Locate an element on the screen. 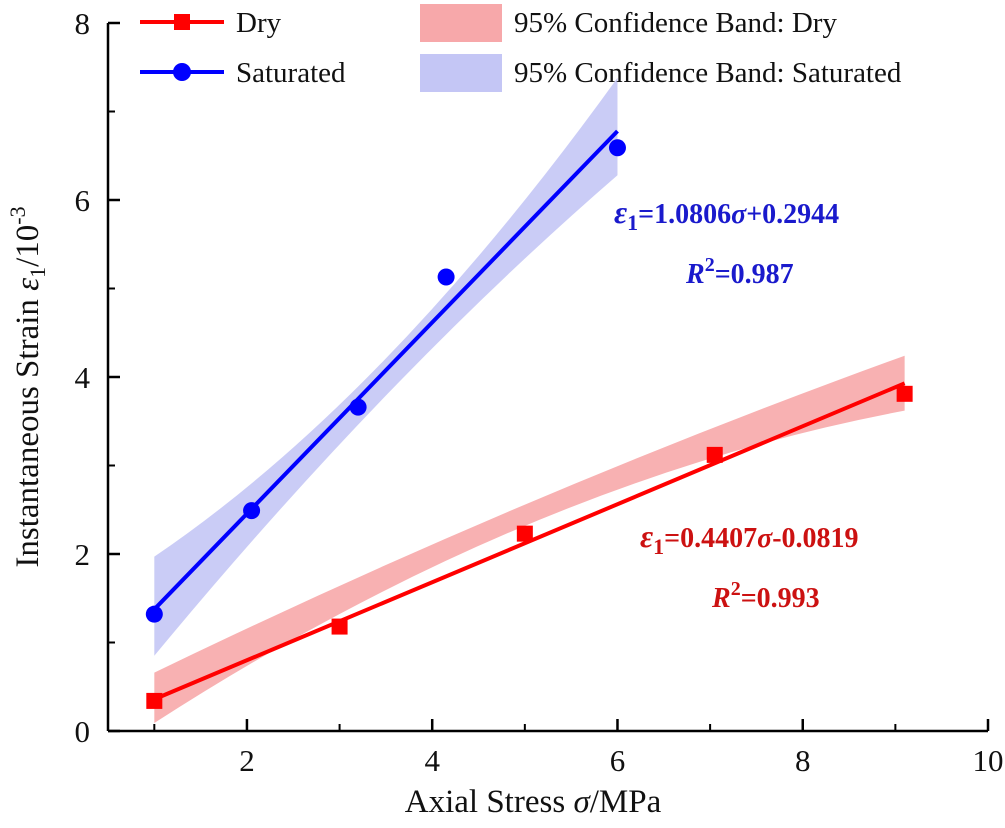 This screenshot has height=828, width=1005. legend-swatch-95-confidence-band-saturated is located at coordinates (461, 73).